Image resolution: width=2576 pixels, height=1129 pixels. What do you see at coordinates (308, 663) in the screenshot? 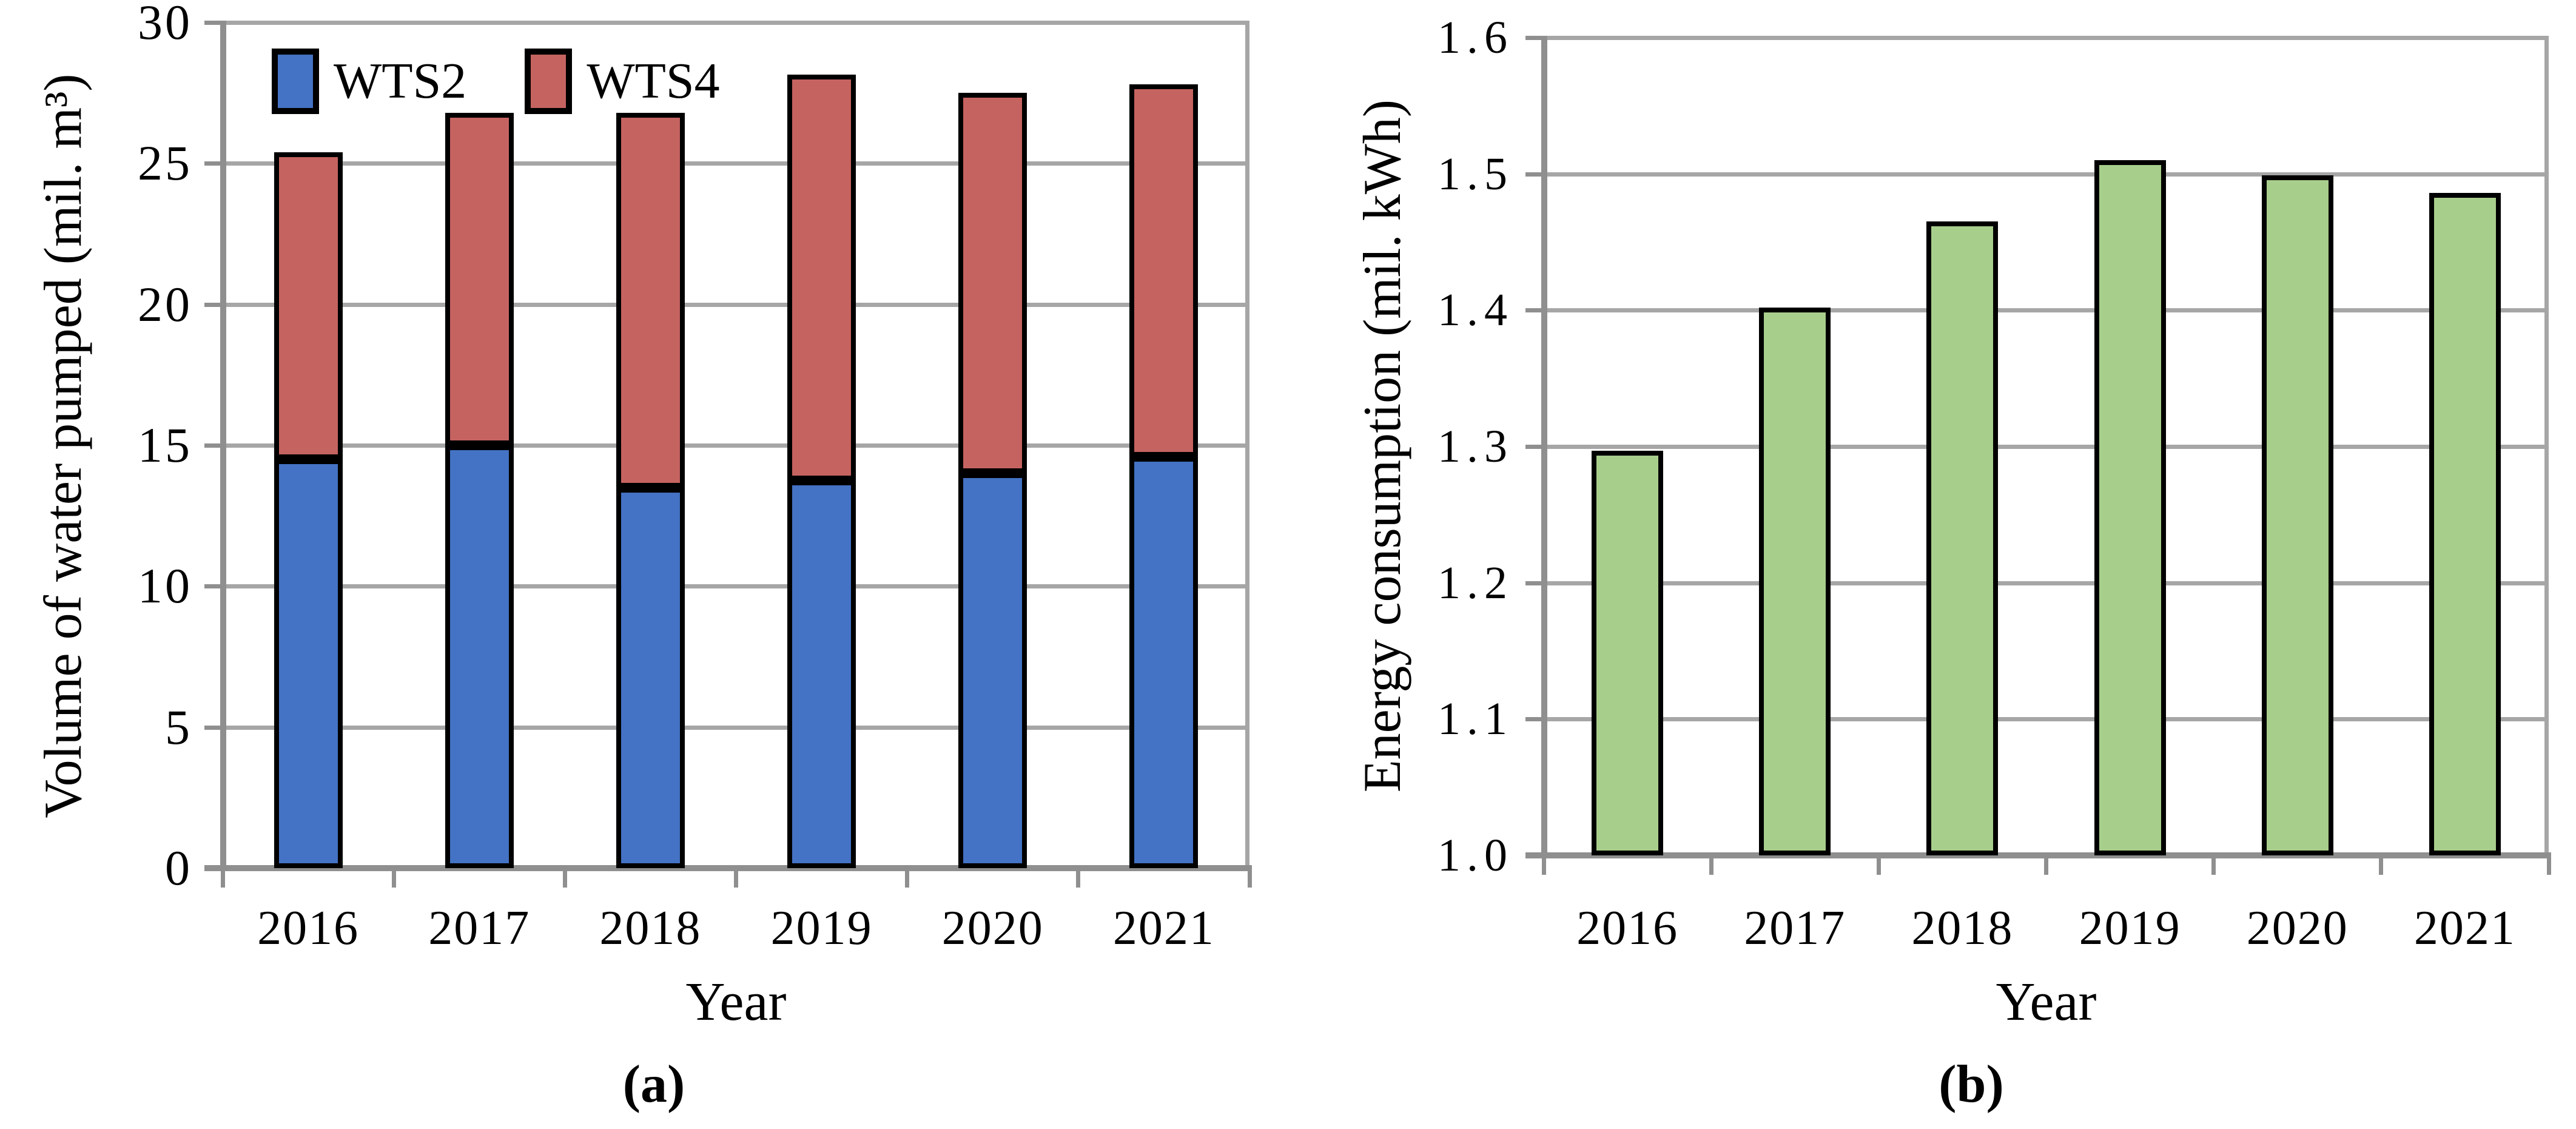
I see `bar-segment-wts2-2016` at bounding box center [308, 663].